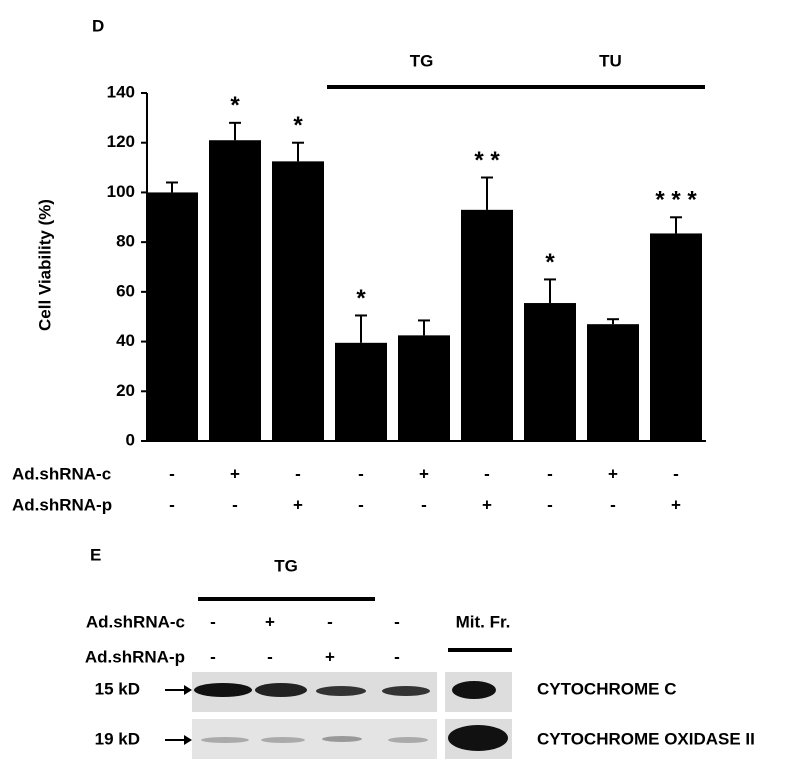  What do you see at coordinates (44, 265) in the screenshot?
I see `y-axis-label: Cell Viability (%)` at bounding box center [44, 265].